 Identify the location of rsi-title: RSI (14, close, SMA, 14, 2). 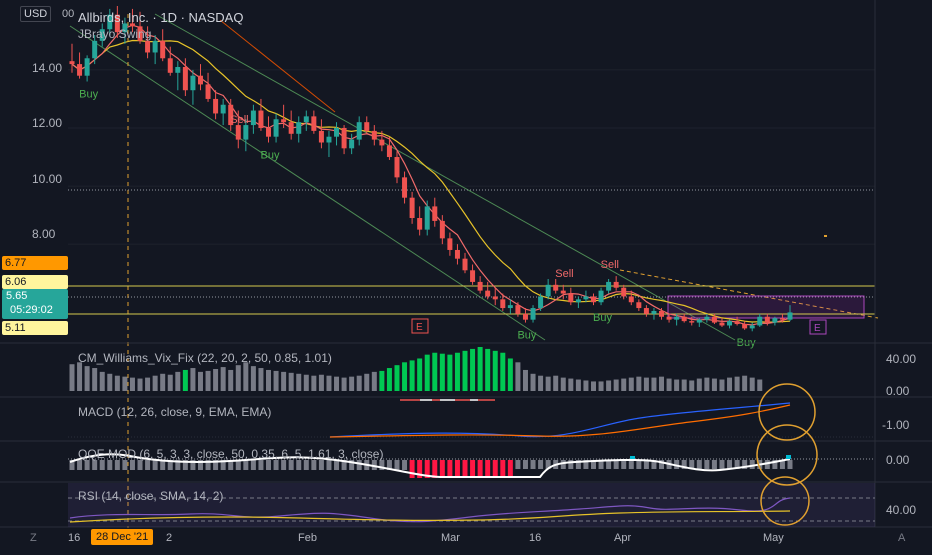
(150, 496).